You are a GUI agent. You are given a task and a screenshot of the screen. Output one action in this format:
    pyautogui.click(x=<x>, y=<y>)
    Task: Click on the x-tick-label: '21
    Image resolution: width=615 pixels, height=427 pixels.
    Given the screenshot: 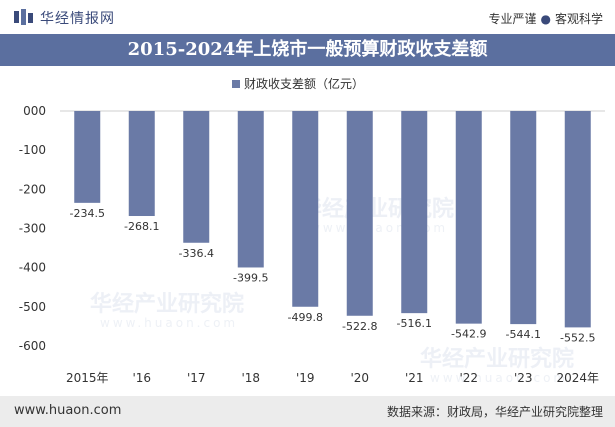 What is the action you would take?
    pyautogui.click(x=414, y=378)
    